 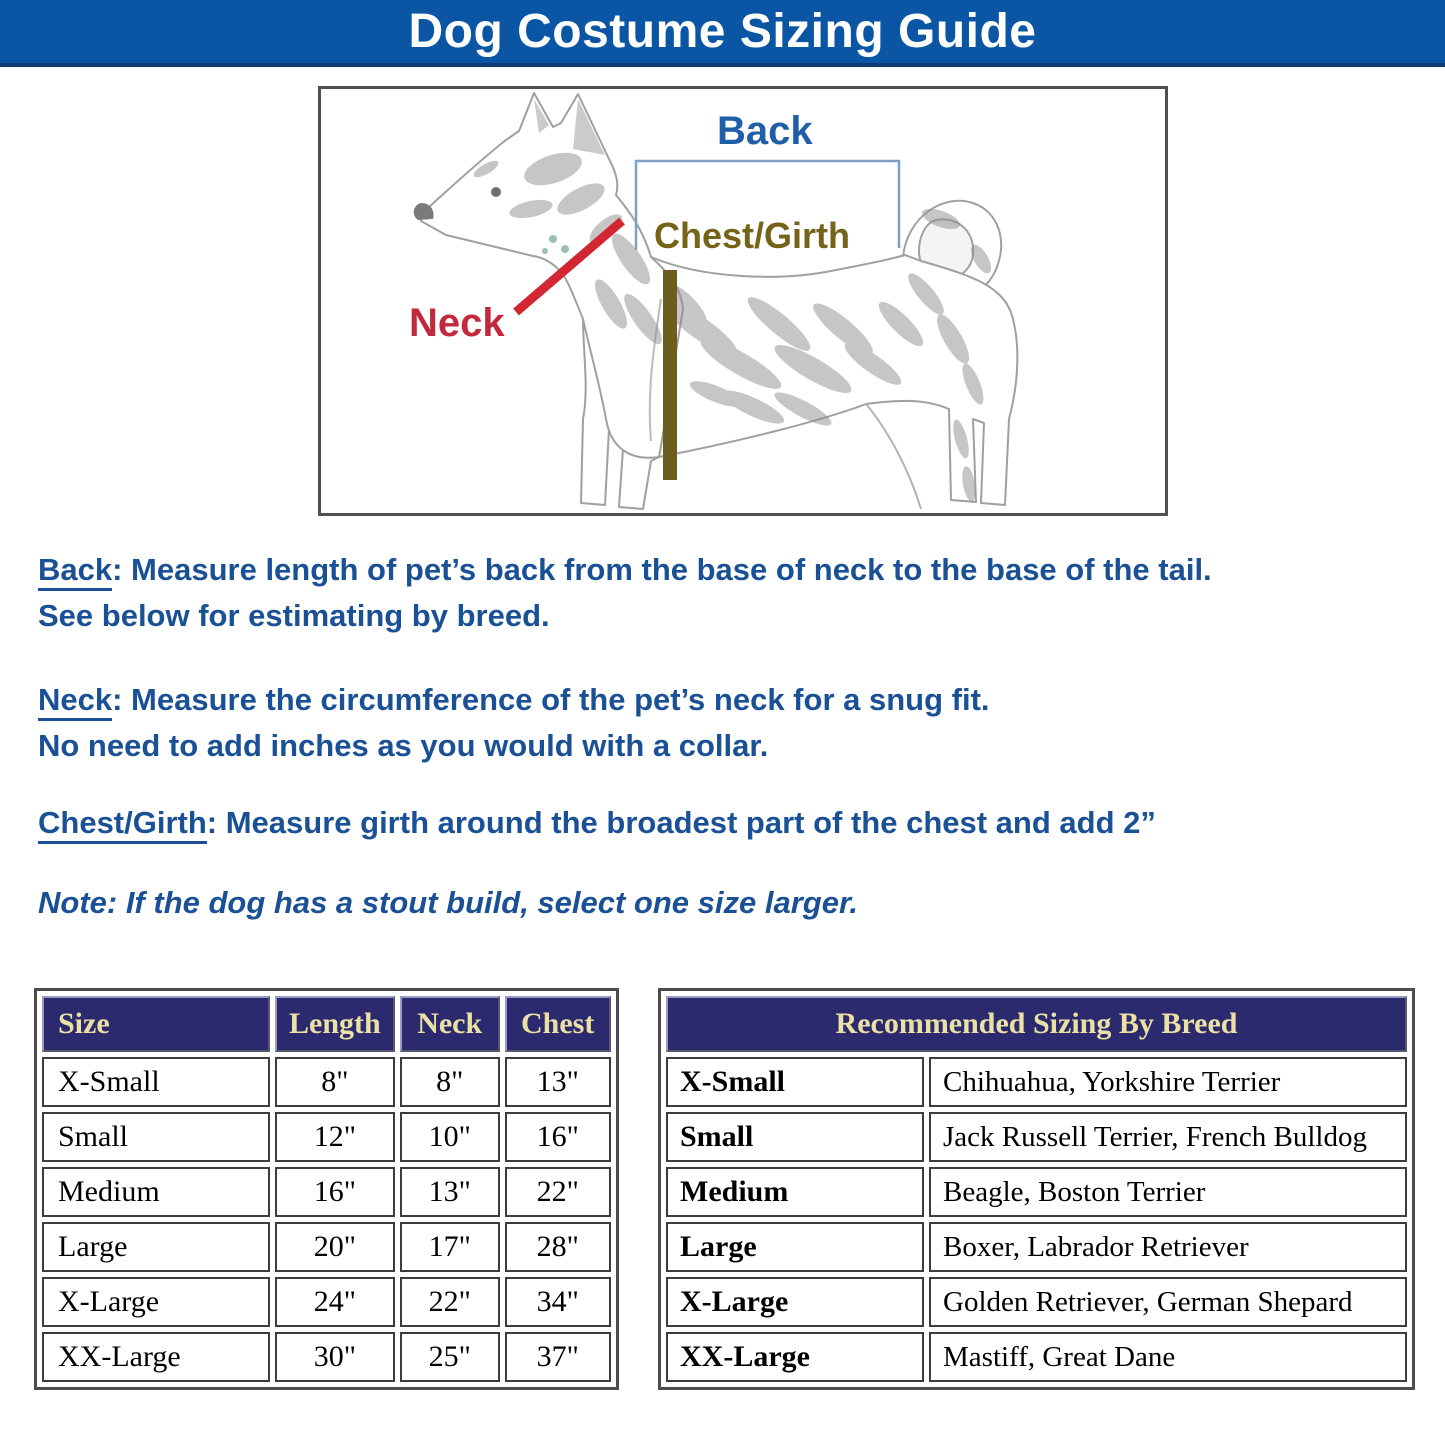 What do you see at coordinates (326, 1082) in the screenshot?
I see `table-row: X-Small 8" 8" 13"` at bounding box center [326, 1082].